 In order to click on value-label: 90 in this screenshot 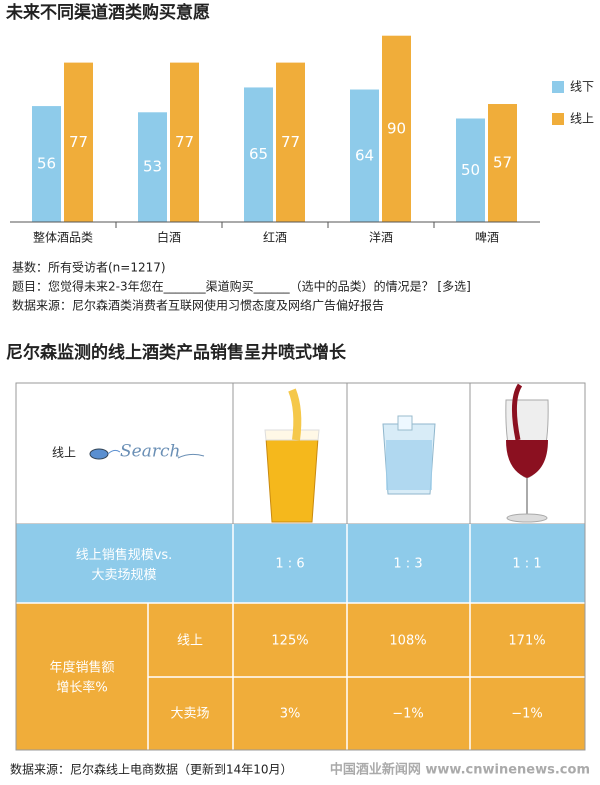, I will do `click(396, 128)`.